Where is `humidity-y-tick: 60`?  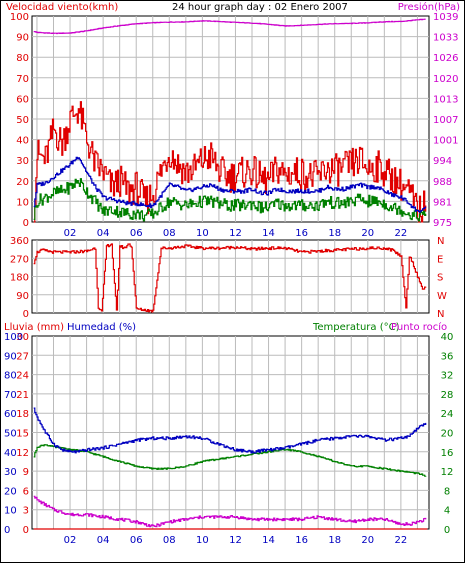
humidity-y-tick: 60 is located at coordinates (10, 414).